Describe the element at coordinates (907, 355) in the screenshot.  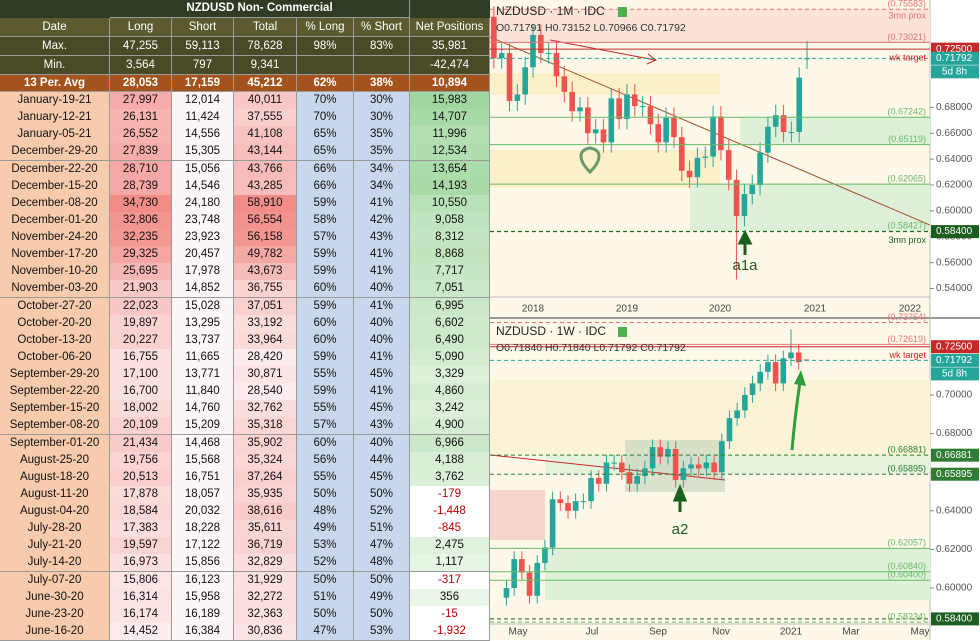
I see `level-note: wk target` at that location.